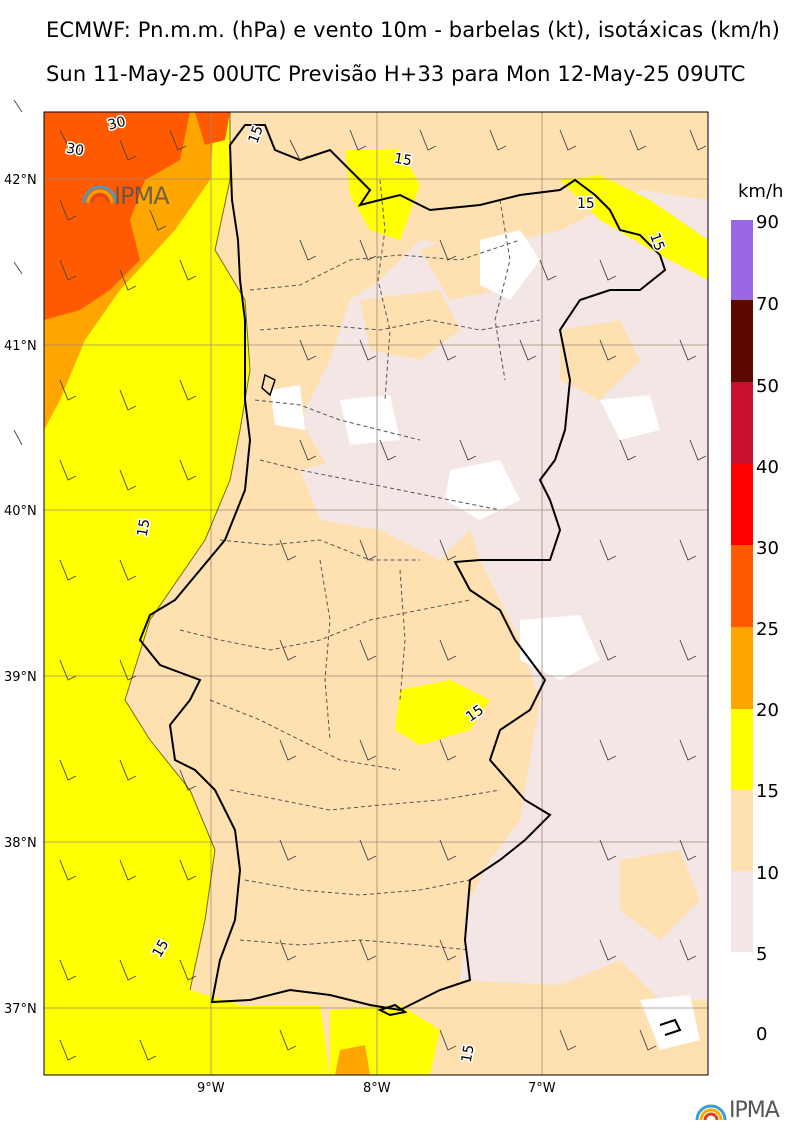 The width and height of the screenshot is (800, 1131). I want to click on ipma-logo-footer: IPMA, so click(737, 1110).